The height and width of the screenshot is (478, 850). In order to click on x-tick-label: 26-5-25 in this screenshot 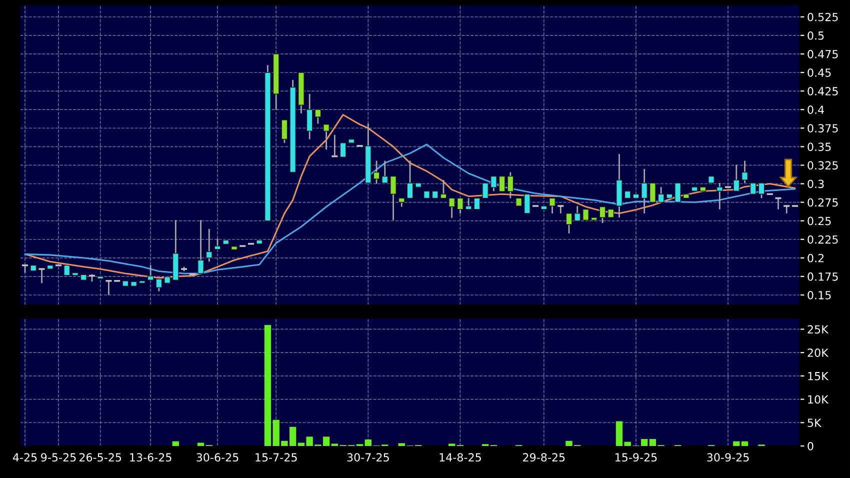, I will do `click(100, 457)`.